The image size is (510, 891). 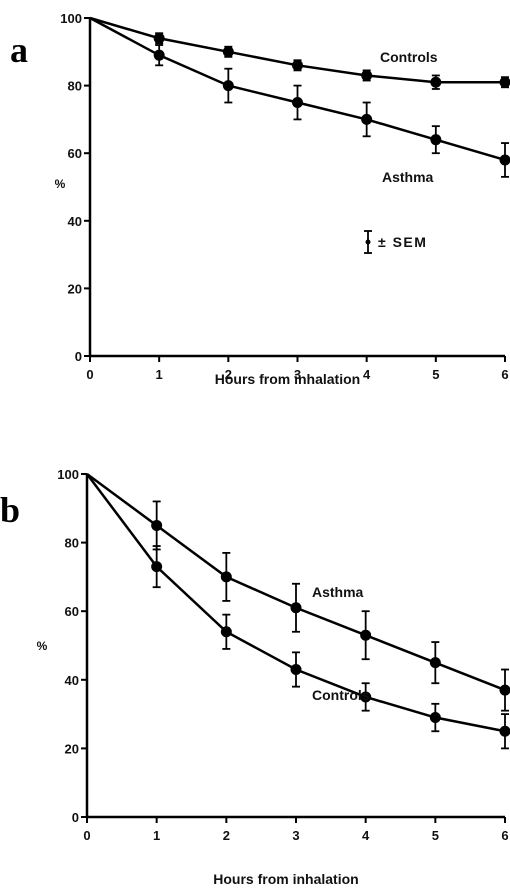 What do you see at coordinates (402, 242) in the screenshot?
I see `legend-text: ± SEM` at bounding box center [402, 242].